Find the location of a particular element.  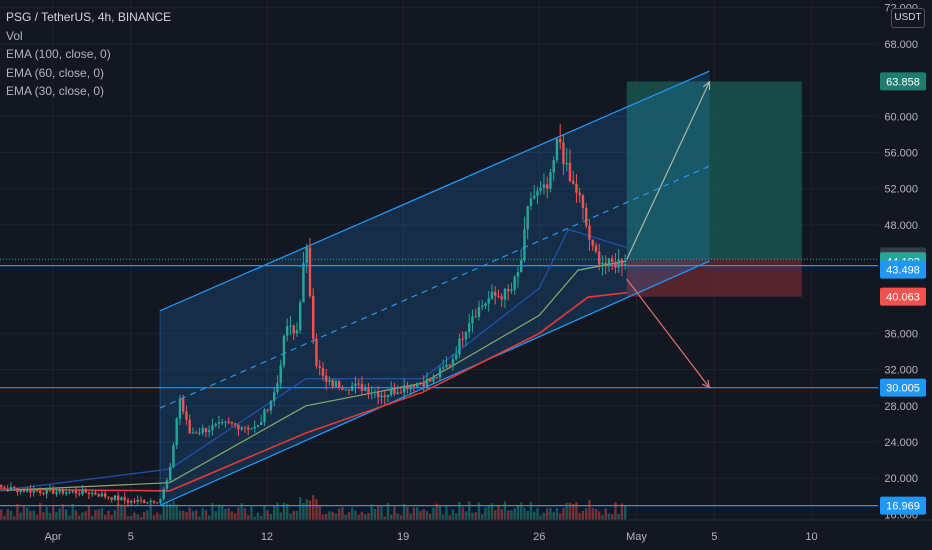

projection-arrows is located at coordinates (668, 234).